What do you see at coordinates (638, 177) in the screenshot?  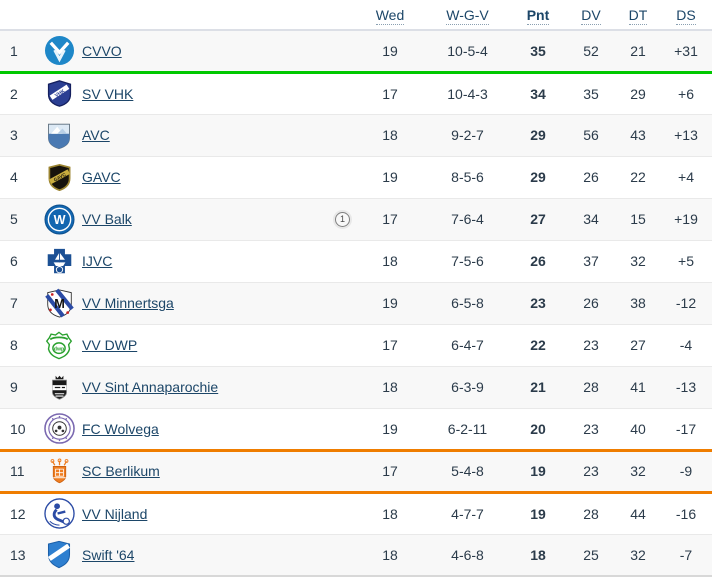 I see `dt-value: 22` at bounding box center [638, 177].